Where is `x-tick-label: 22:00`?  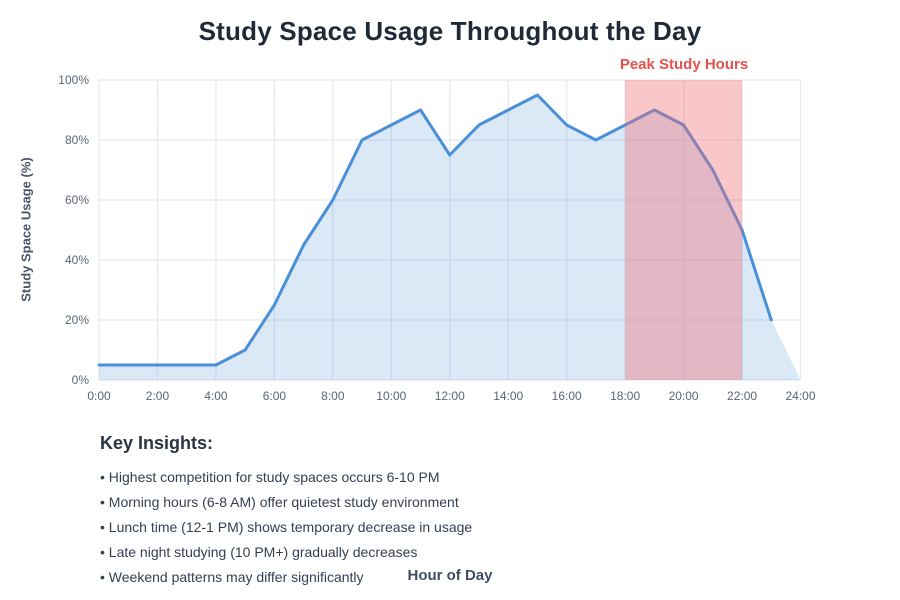 x-tick-label: 22:00 is located at coordinates (742, 396).